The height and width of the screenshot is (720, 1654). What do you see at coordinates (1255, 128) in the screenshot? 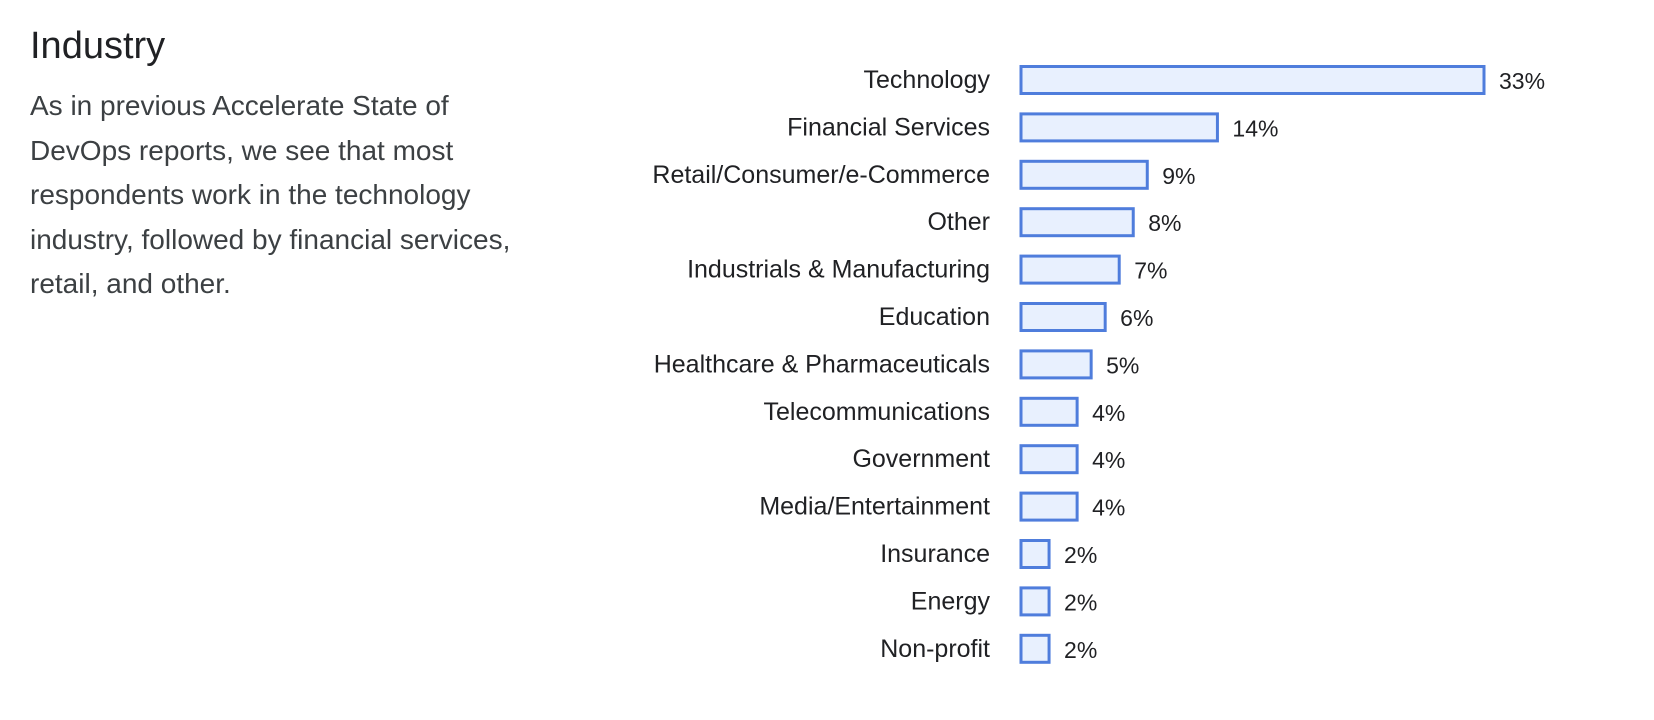
I see `value-label: 14%` at bounding box center [1255, 128].